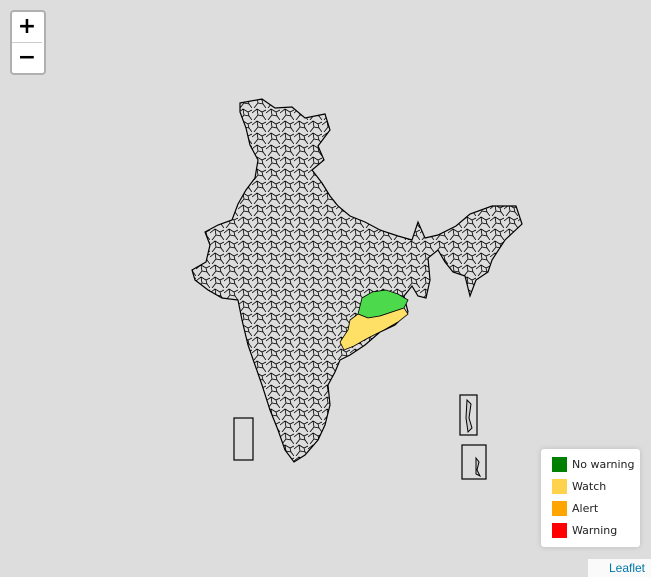  I want to click on legend-item-warning: Warning, so click(584, 530).